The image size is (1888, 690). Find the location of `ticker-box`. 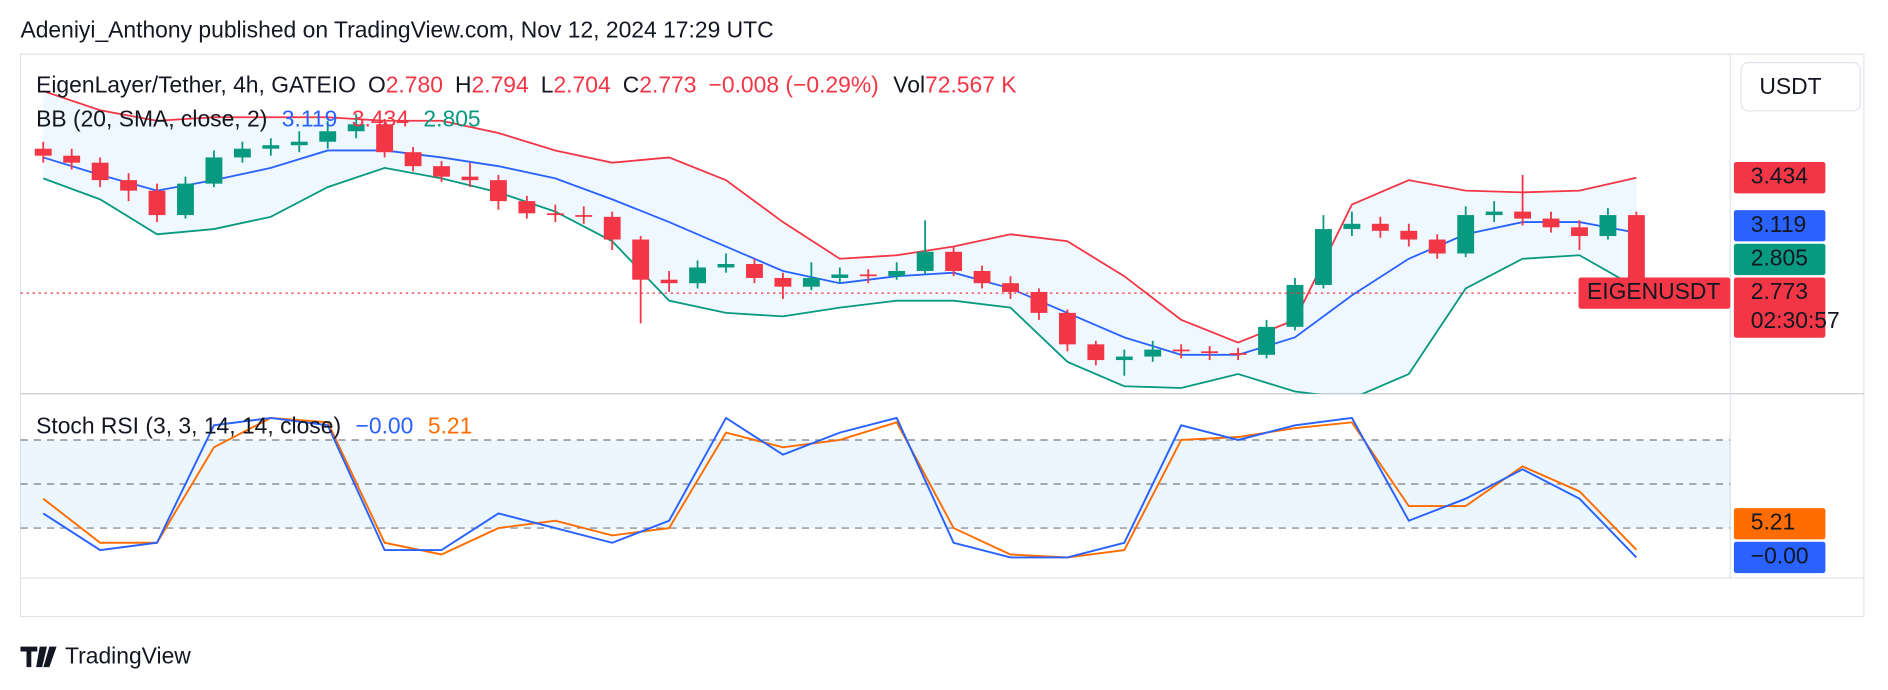

ticker-box is located at coordinates (1654, 293).